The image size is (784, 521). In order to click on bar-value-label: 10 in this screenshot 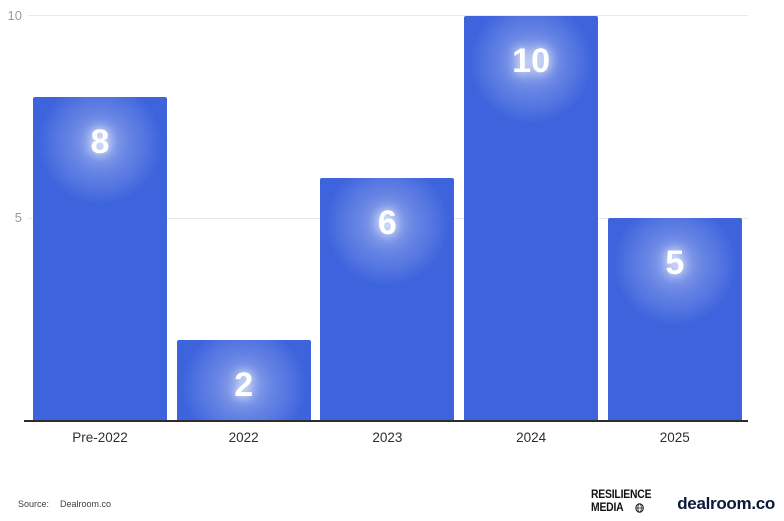, I will do `click(531, 60)`.